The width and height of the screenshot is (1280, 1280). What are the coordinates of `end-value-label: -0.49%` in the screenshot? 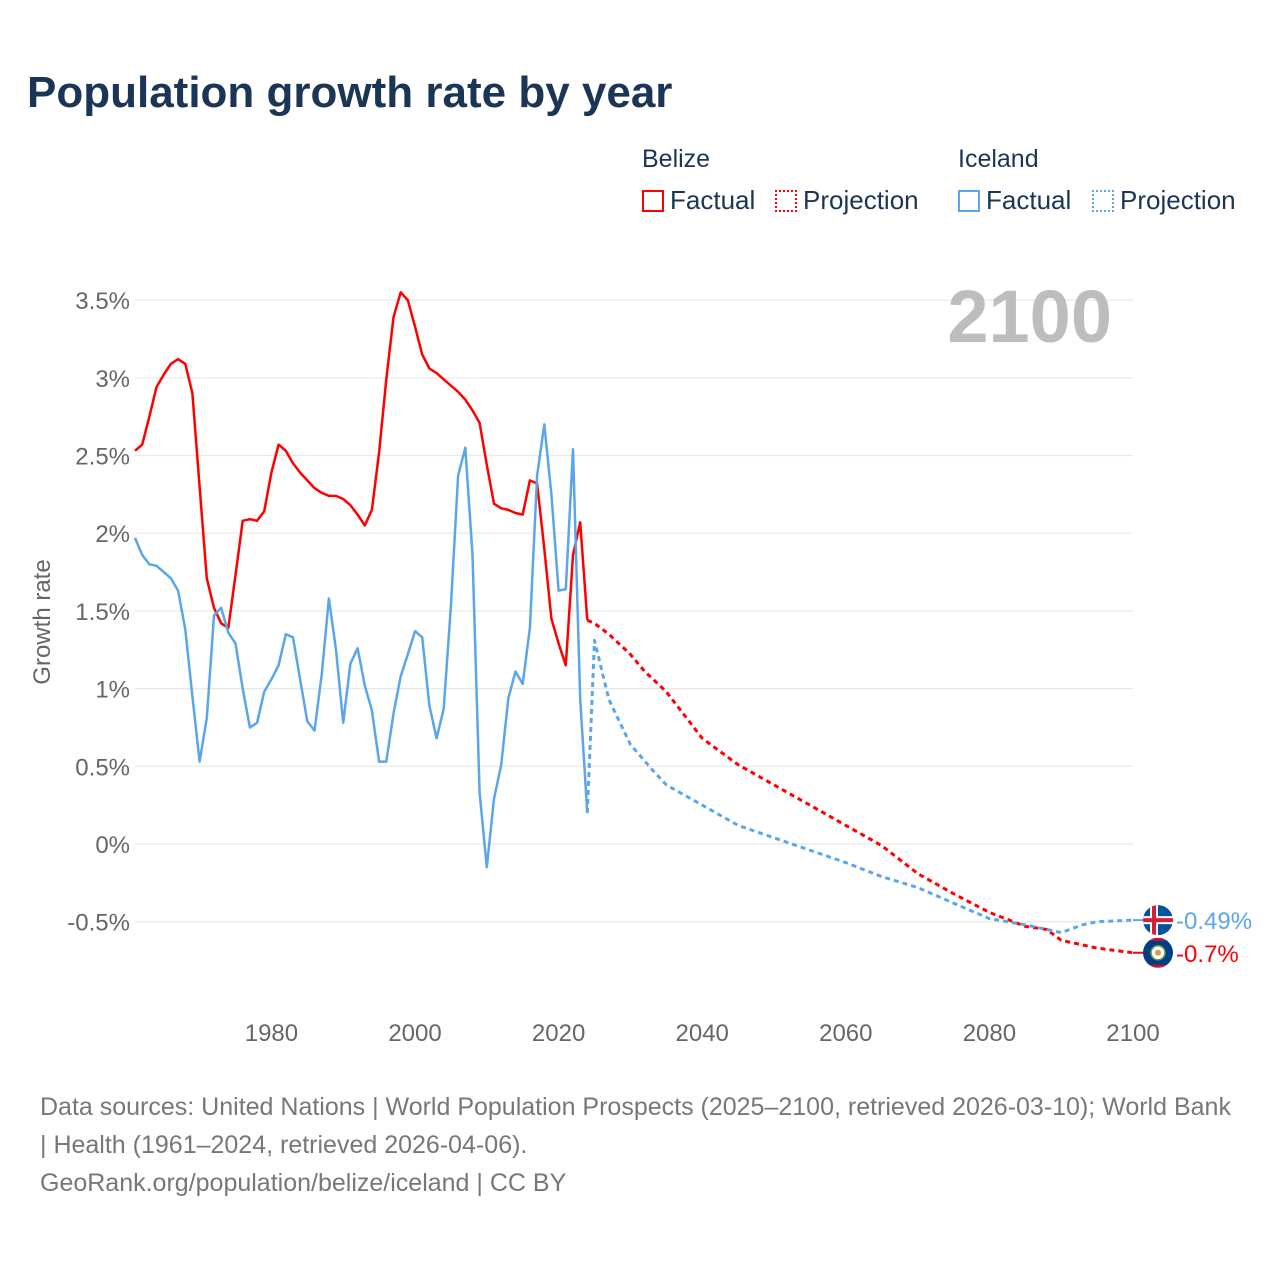 It's located at (1214, 921).